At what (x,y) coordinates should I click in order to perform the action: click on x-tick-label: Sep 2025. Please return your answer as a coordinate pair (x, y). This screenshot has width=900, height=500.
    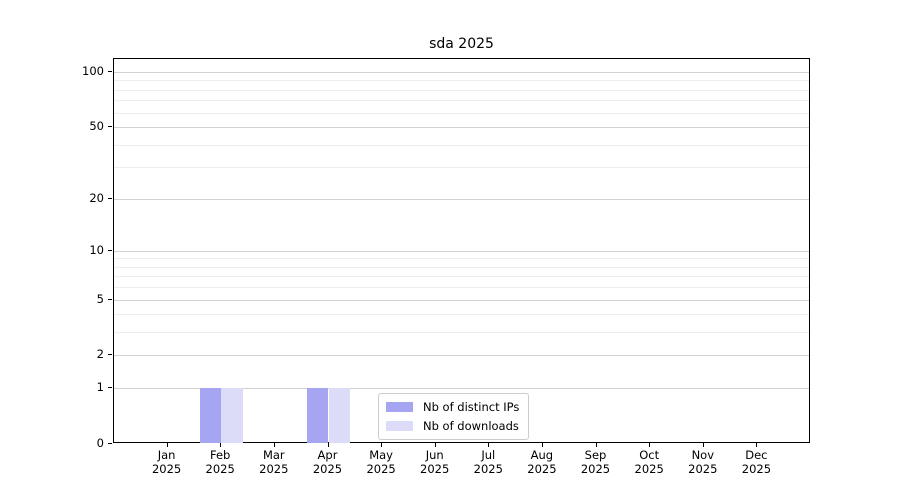
    Looking at the image, I should click on (595, 462).